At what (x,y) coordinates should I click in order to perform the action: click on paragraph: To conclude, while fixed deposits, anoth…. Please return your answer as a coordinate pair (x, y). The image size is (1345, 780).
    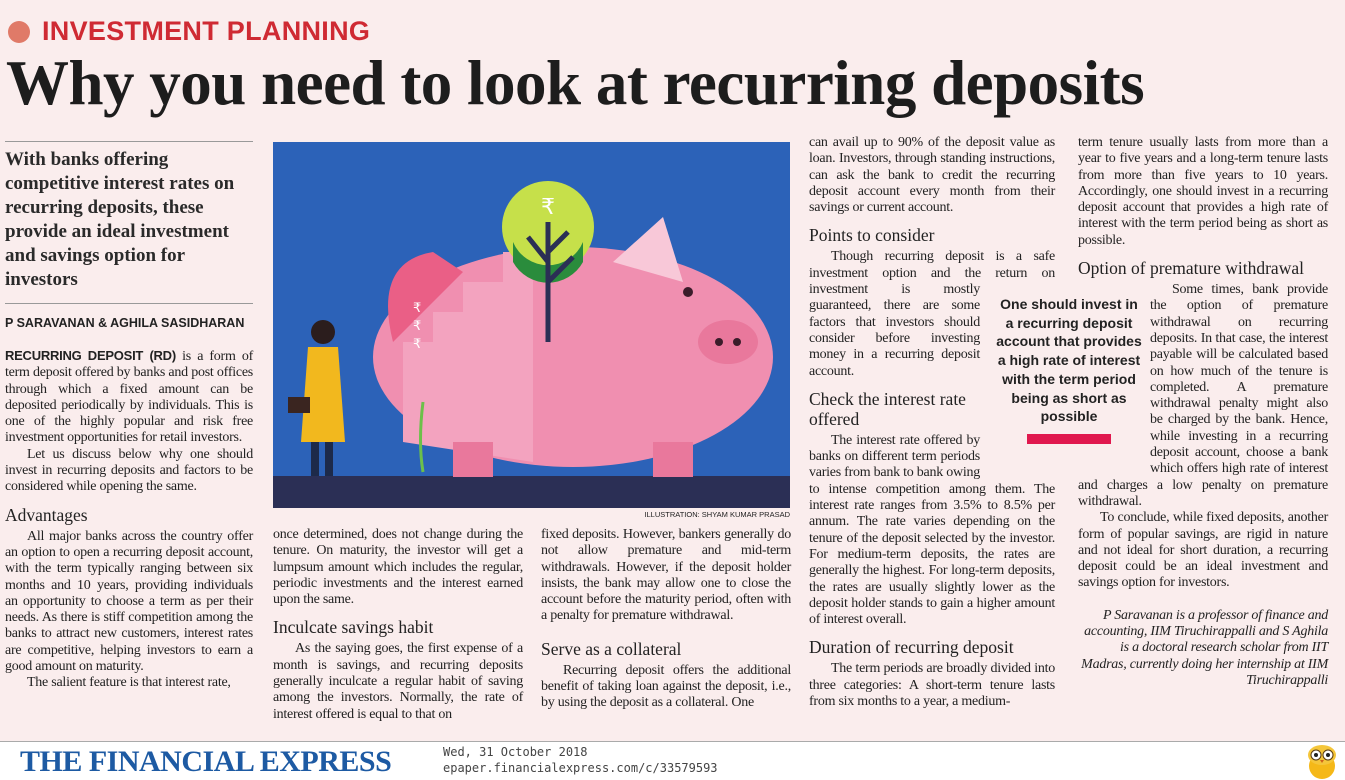
    Looking at the image, I should click on (1203, 550).